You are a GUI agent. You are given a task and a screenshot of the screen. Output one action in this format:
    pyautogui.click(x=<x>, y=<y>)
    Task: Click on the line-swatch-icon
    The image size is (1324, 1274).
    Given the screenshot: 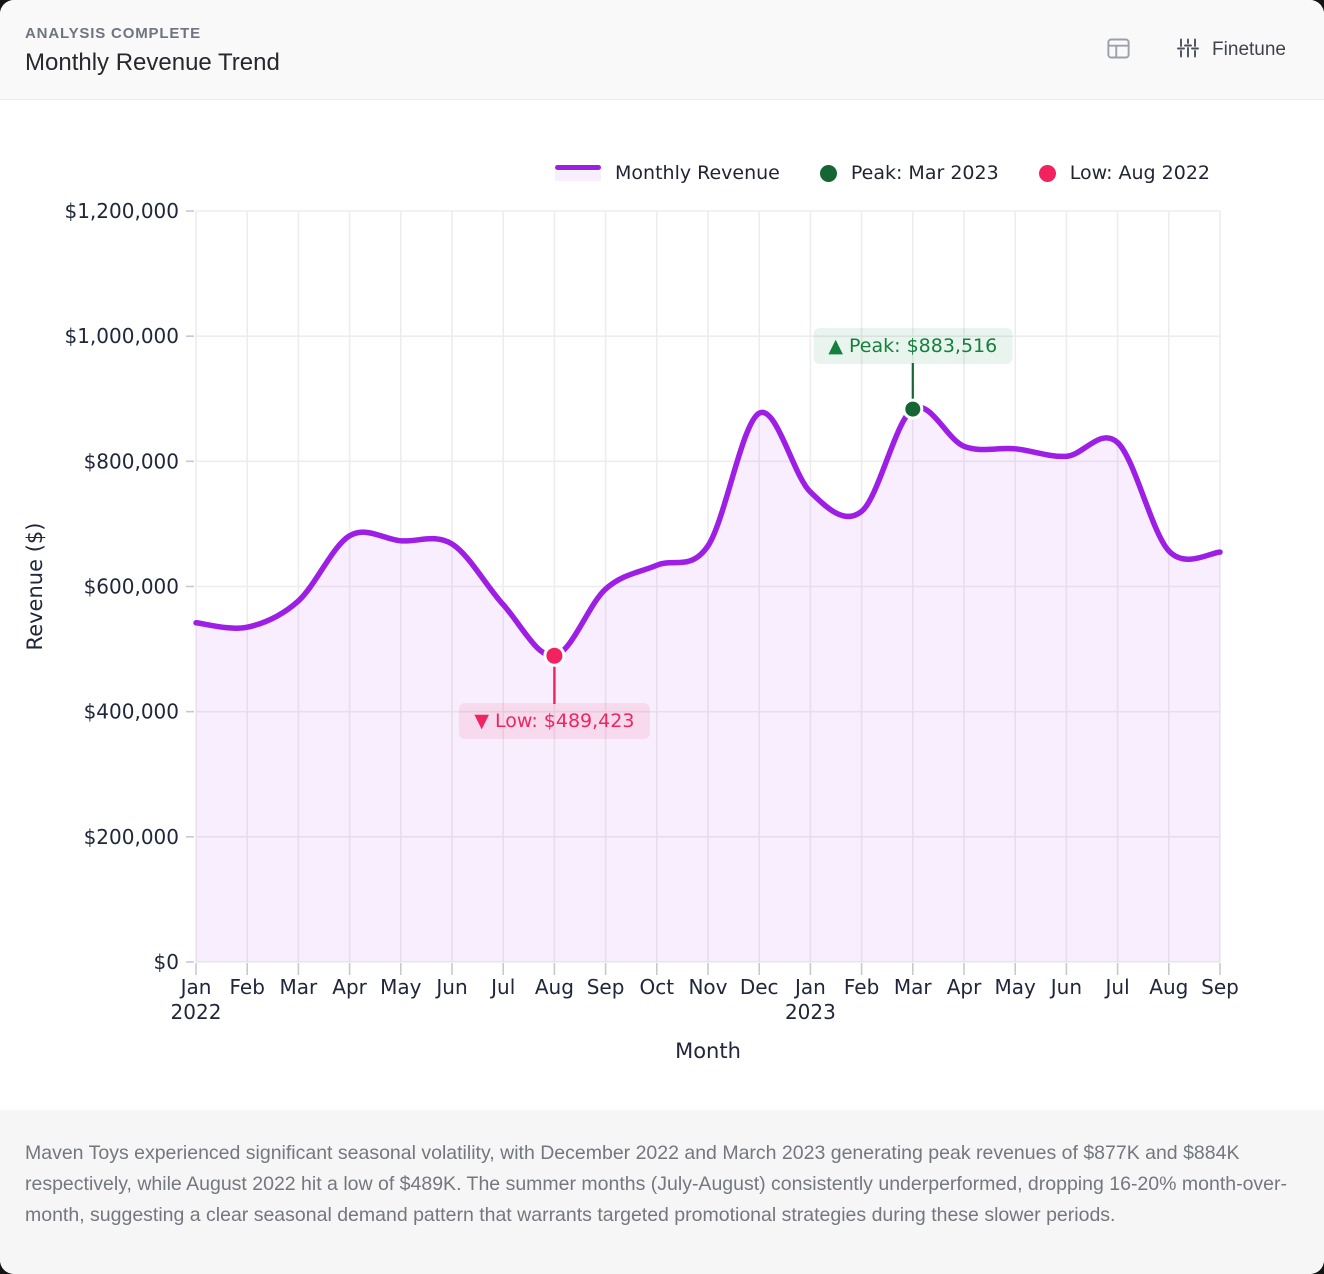 What is the action you would take?
    pyautogui.click(x=578, y=173)
    